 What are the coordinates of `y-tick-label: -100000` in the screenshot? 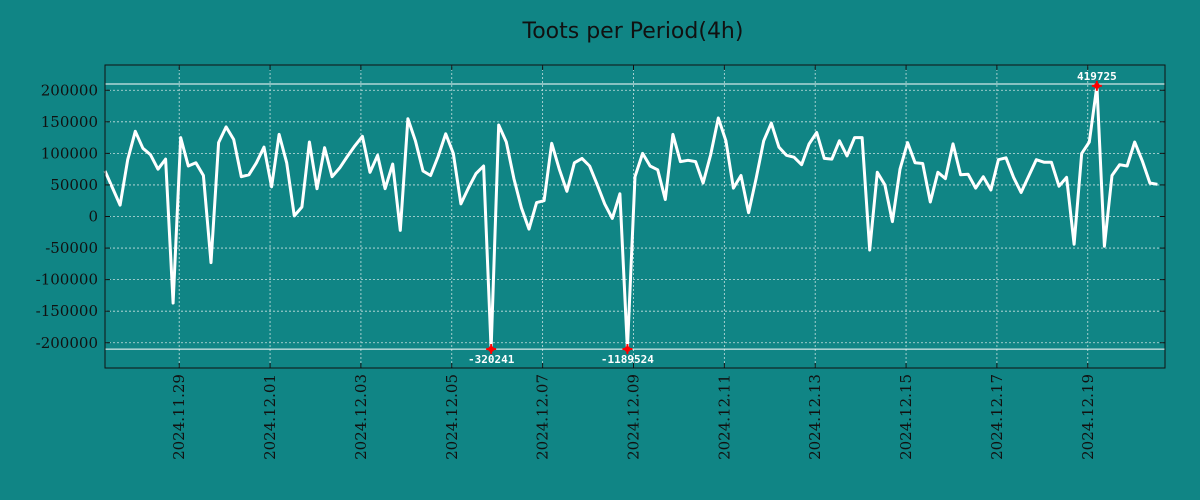 It's located at (67, 280).